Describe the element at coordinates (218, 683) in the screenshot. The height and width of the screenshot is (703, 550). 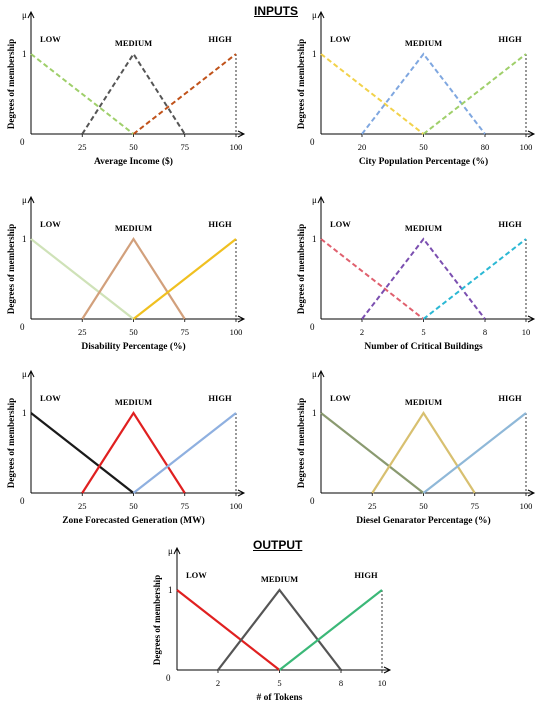
I see `x-tick-label: 2` at that location.